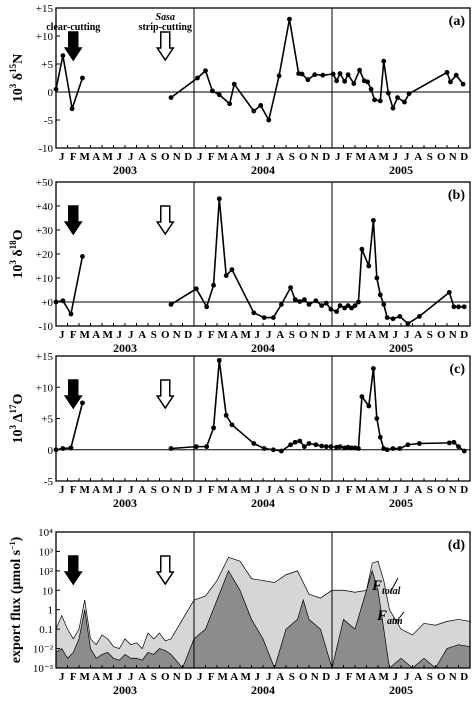  Describe the element at coordinates (43, 669) in the screenshot. I see `y-tick-label: 10⁻³` at that location.